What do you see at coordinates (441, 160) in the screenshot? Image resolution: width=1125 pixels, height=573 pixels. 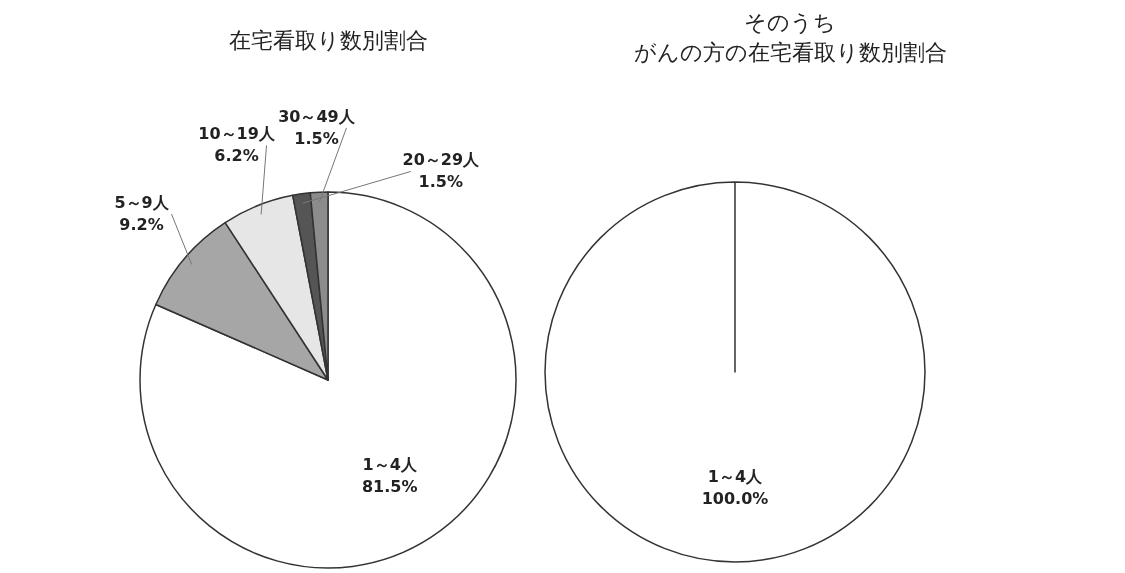 I see `slice-label: 20～29人` at bounding box center [441, 160].